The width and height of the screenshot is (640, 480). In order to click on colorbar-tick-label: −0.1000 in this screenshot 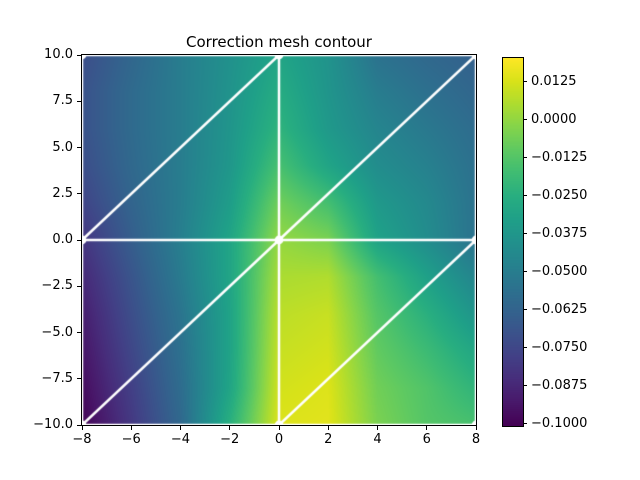, I will do `click(559, 423)`.